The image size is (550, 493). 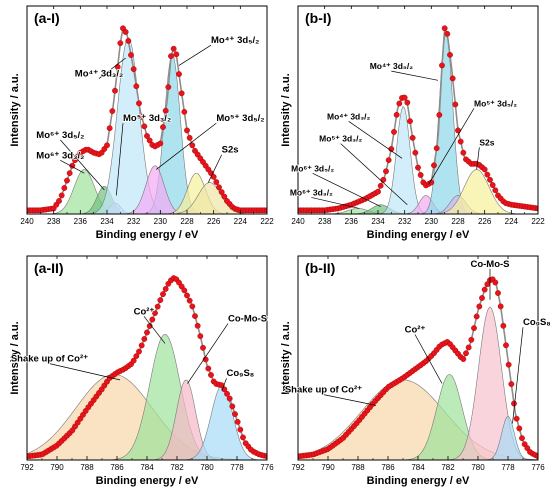 I want to click on x-axis-title: Binding energy / eV, so click(x=147, y=481).